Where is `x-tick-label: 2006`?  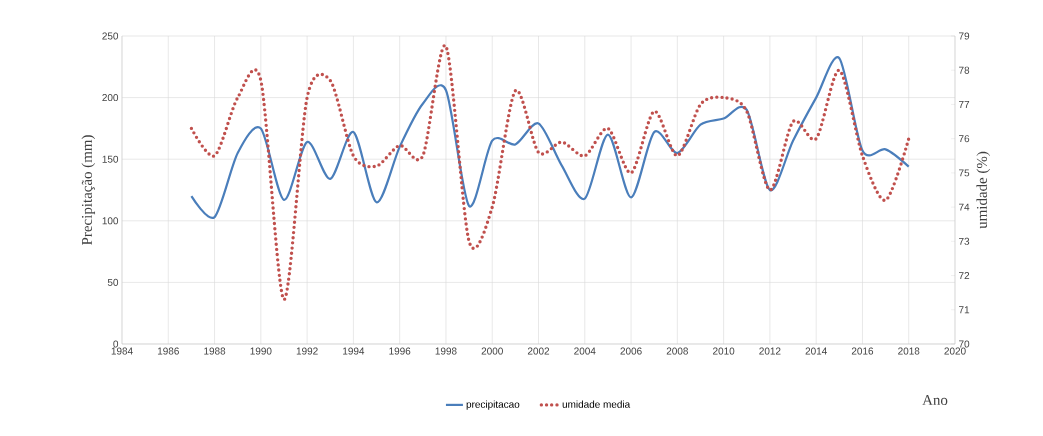
x-tick-label: 2006 is located at coordinates (631, 351).